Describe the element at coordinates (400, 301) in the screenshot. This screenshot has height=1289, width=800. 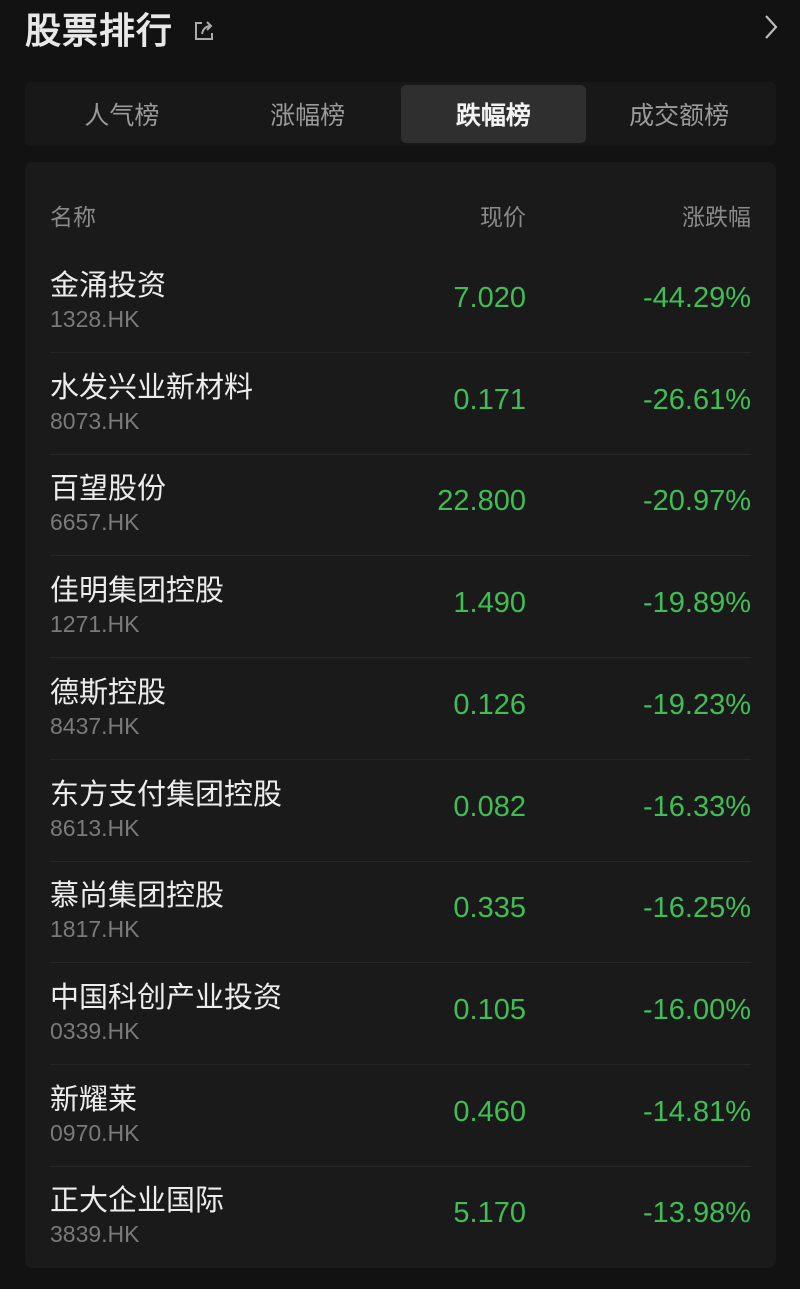
I see `table-row: 金涌投资 1328.HK 7.020 -44.29%` at that location.